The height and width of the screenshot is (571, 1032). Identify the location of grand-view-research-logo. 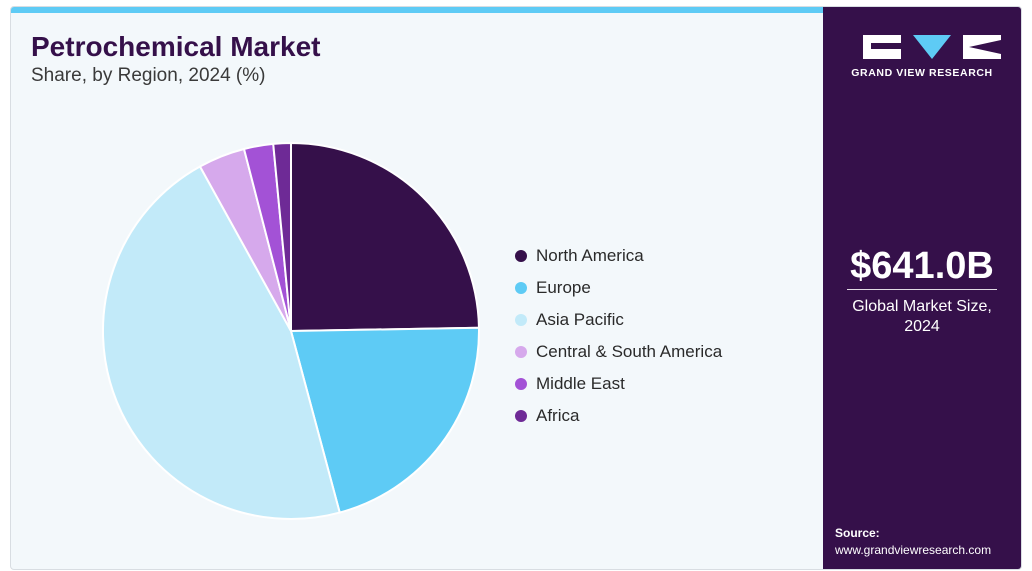
(932, 47).